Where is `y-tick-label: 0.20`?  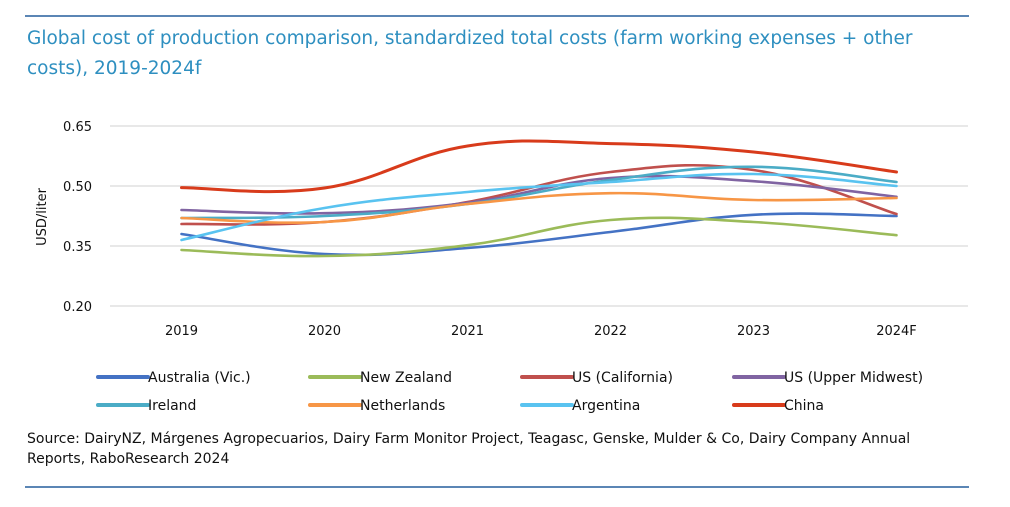 y-tick-label: 0.20 is located at coordinates (77, 307).